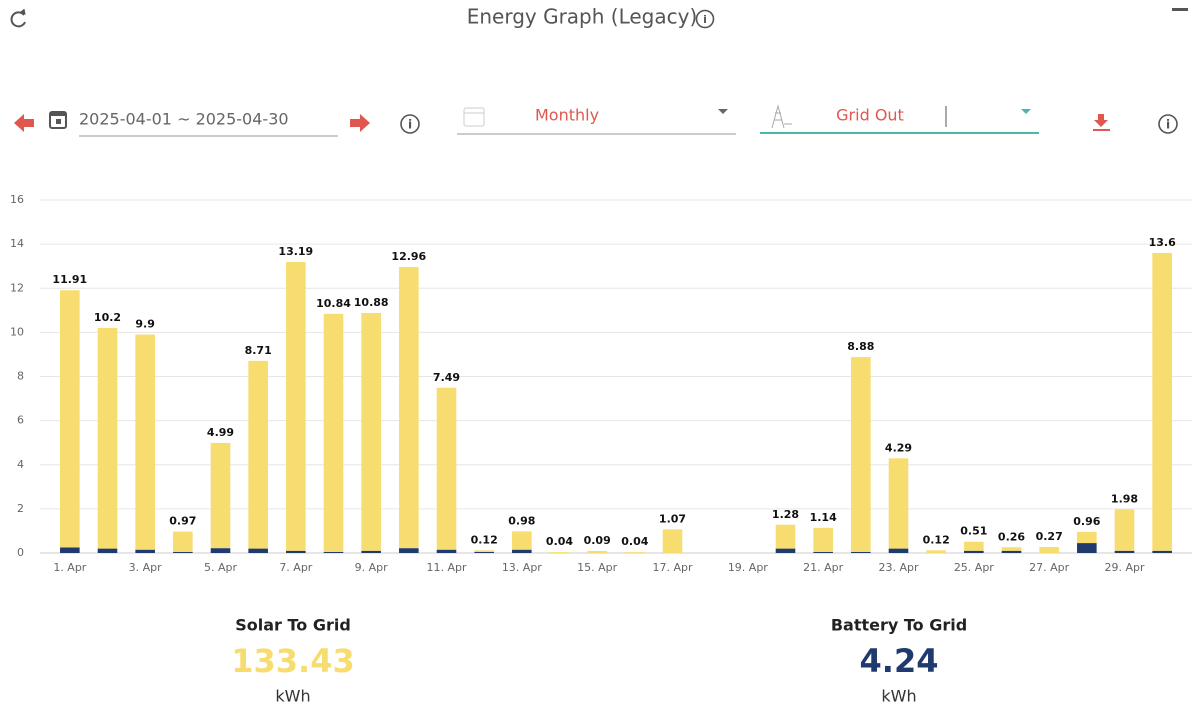  I want to click on period-icon, so click(474, 117).